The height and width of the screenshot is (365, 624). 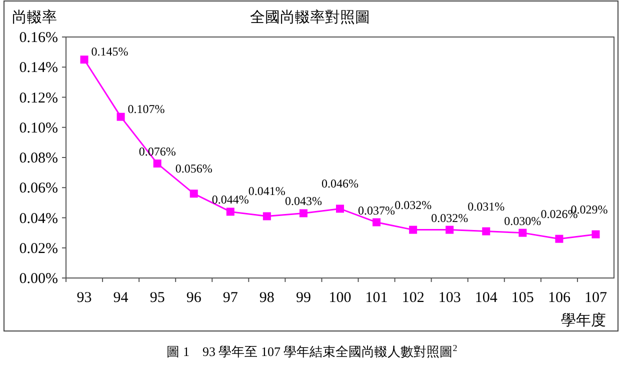 What do you see at coordinates (109, 51) in the screenshot?
I see `data-label: 0.145%` at bounding box center [109, 51].